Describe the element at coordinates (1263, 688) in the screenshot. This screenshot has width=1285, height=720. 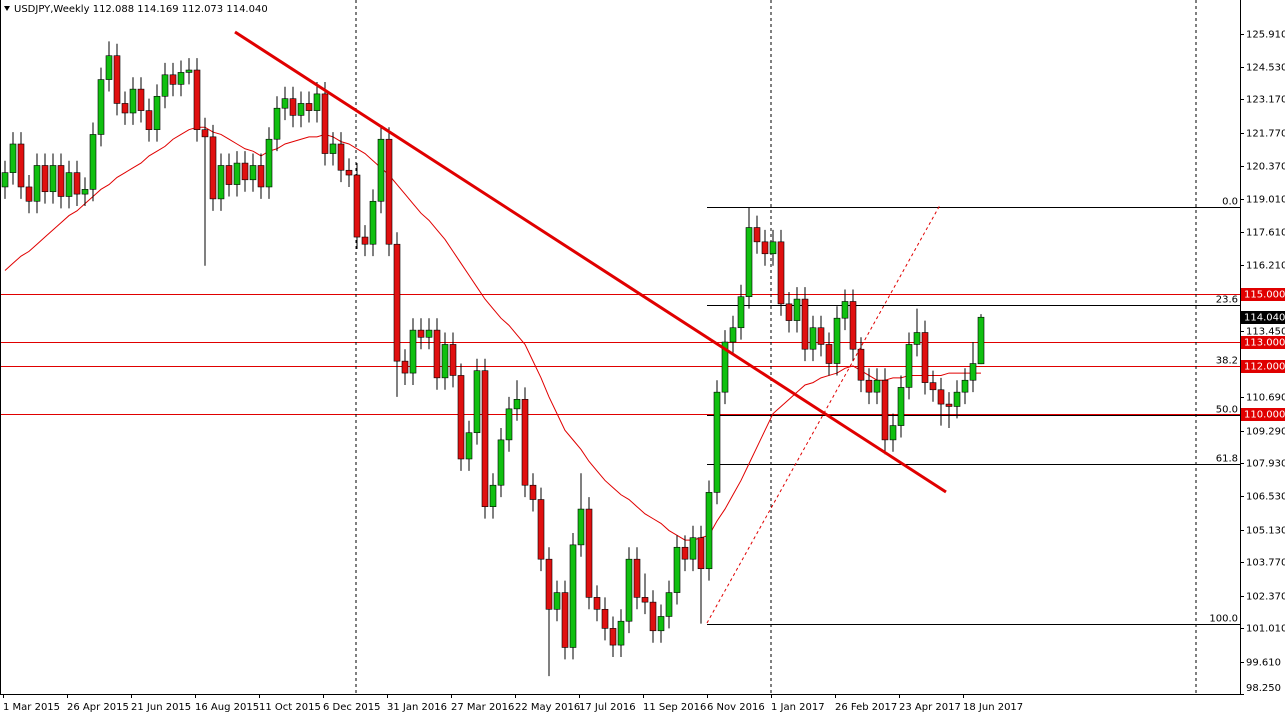
I see `y-tick-label: 98.250` at that location.